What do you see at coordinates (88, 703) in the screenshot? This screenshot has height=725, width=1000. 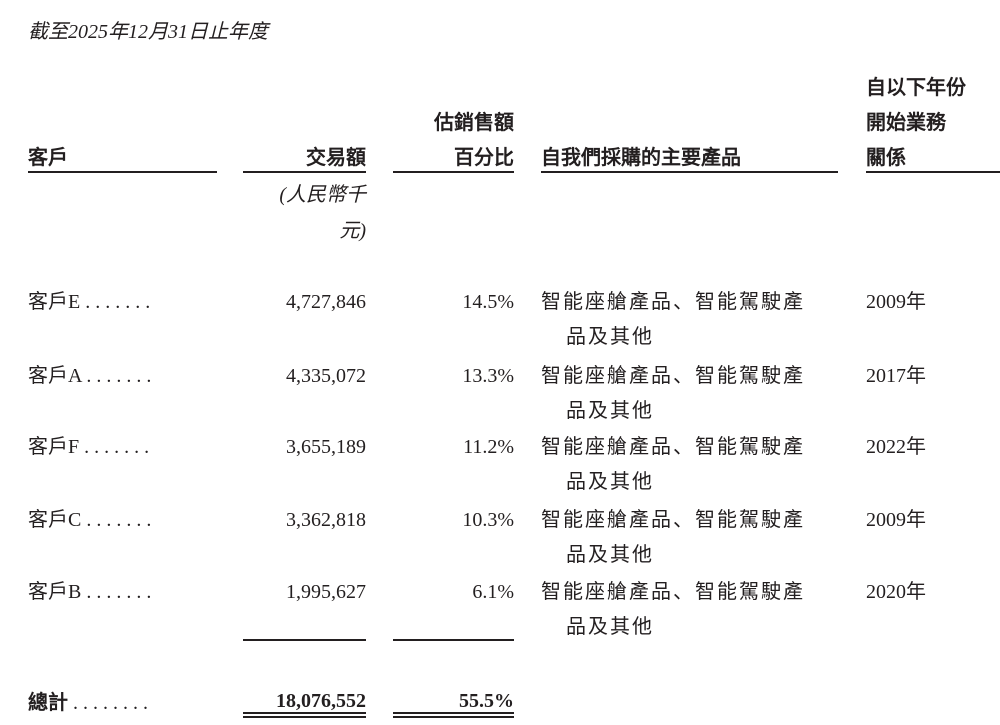 I see `total-label: 總計 . . . . . . . .` at bounding box center [88, 703].